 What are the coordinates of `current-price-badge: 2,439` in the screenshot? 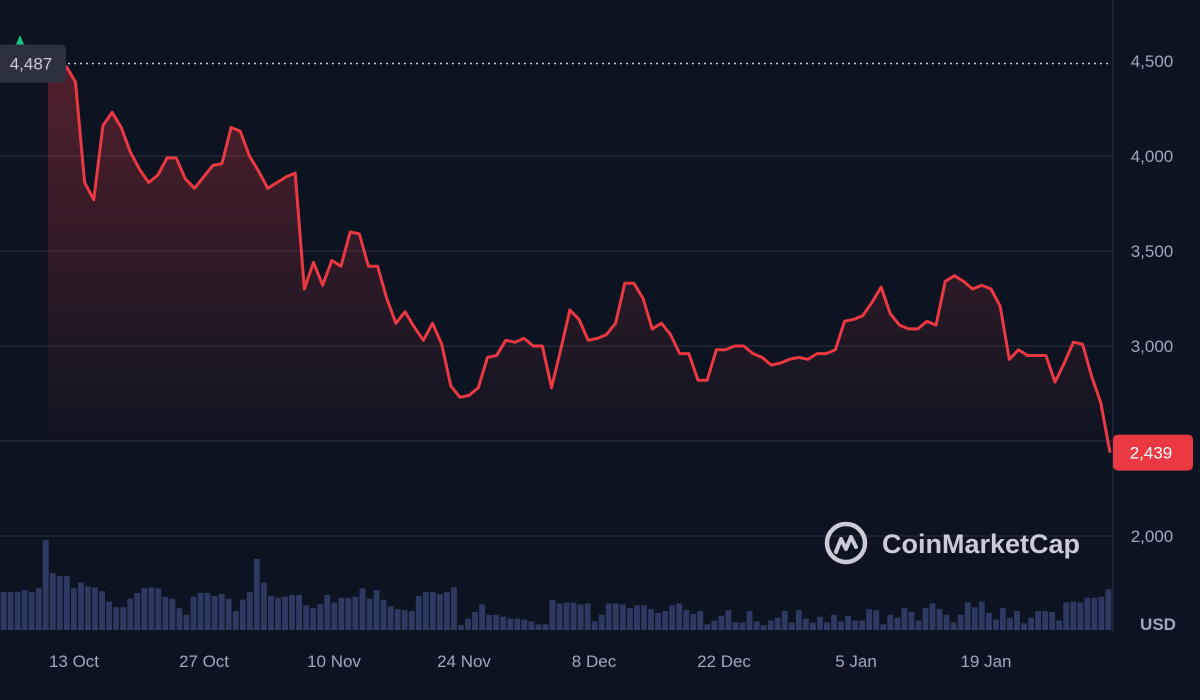 It's located at (1153, 452).